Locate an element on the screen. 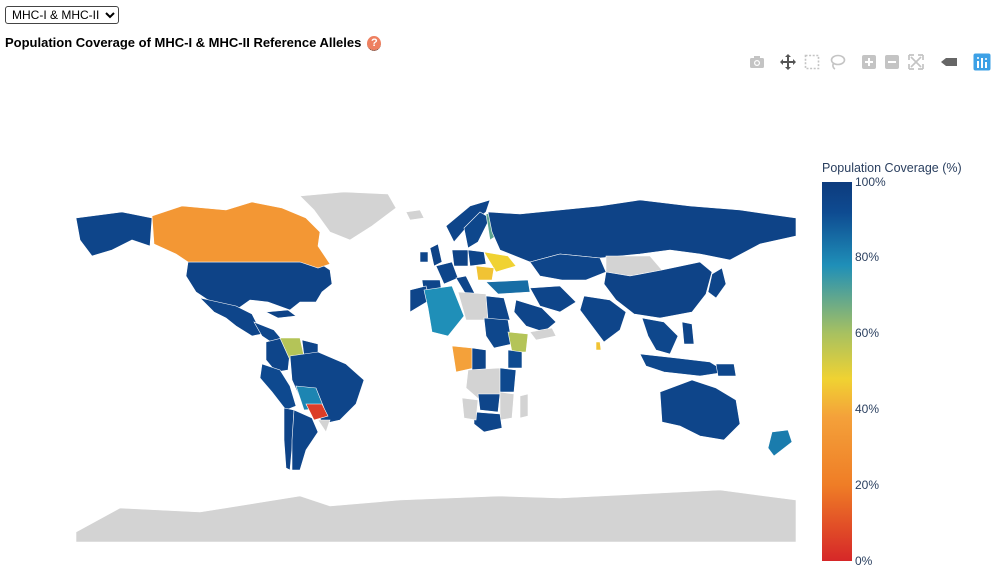 This screenshot has height=573, width=993. country-alaska is located at coordinates (114, 234).